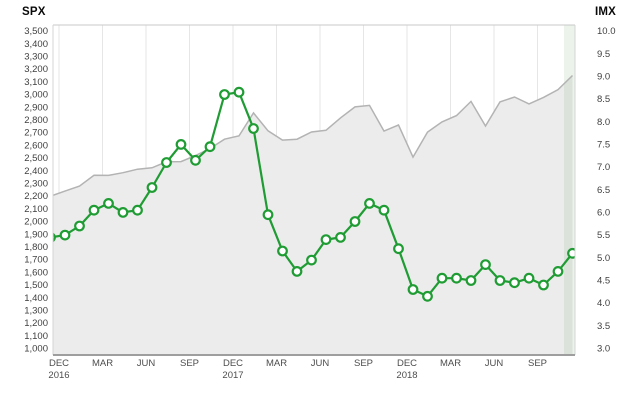 The height and width of the screenshot is (400, 640). What do you see at coordinates (36, 69) in the screenshot?
I see `left-axis-tick-label: 3,200` at bounding box center [36, 69].